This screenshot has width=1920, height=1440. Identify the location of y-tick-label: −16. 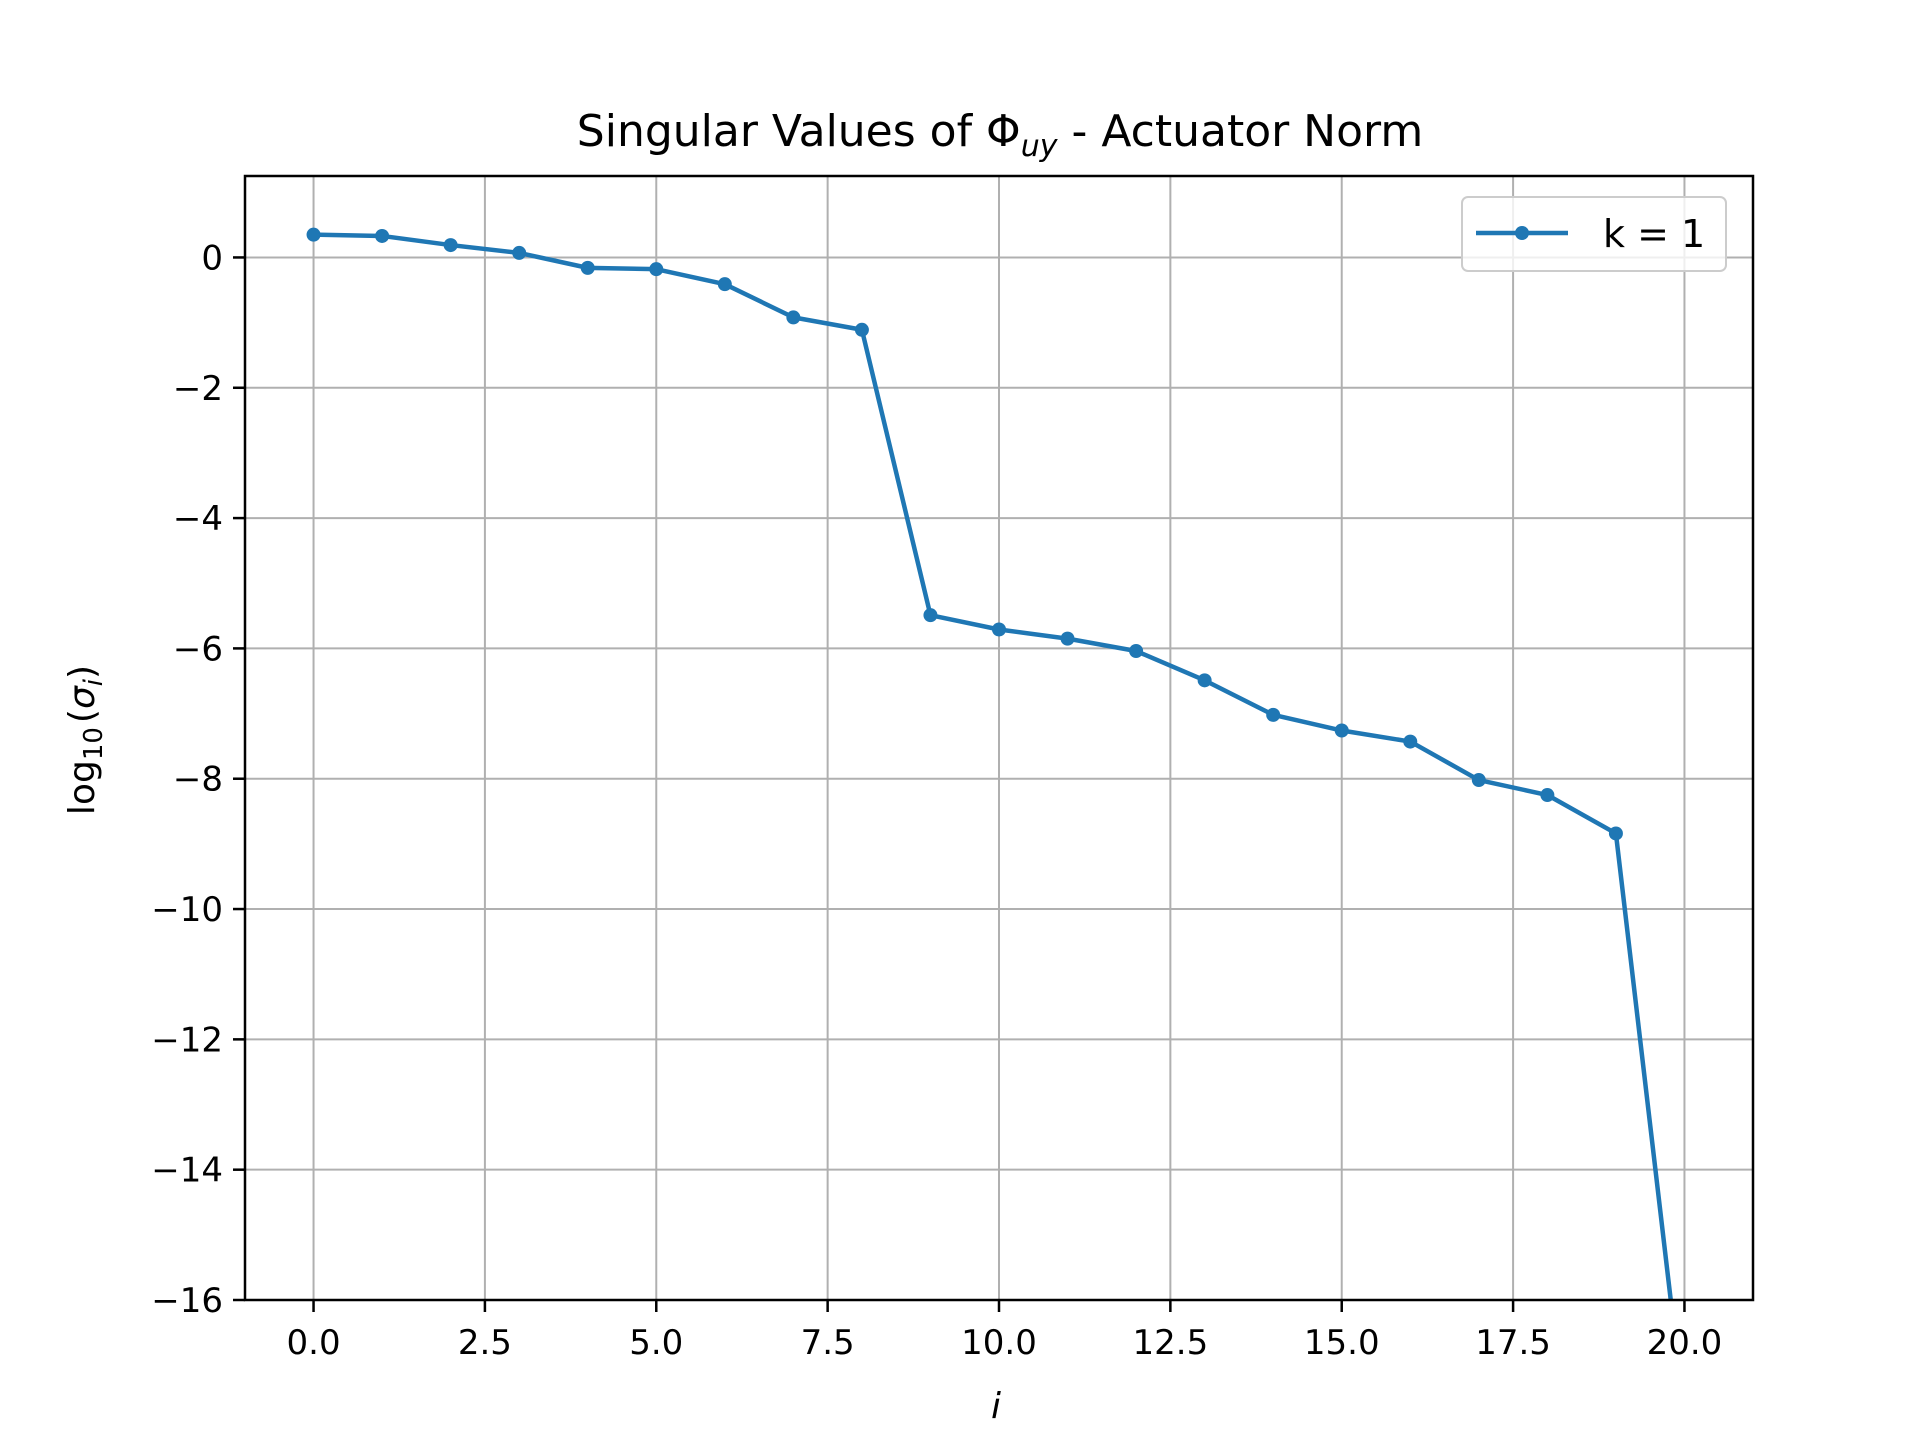
(187, 1301).